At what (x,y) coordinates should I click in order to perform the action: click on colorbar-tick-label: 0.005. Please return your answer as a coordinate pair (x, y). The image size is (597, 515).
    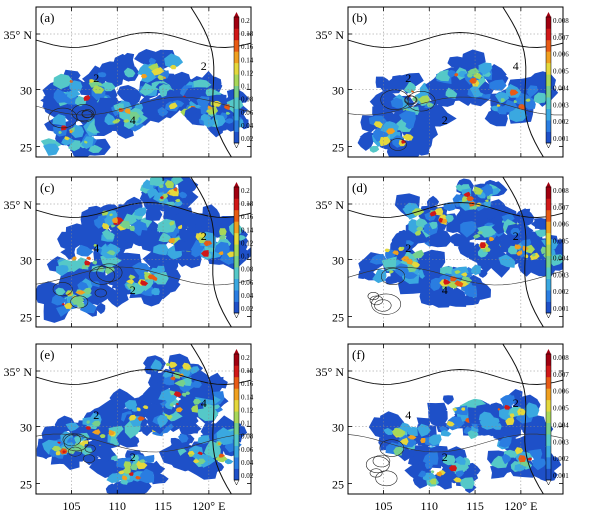
    Looking at the image, I should click on (561, 409).